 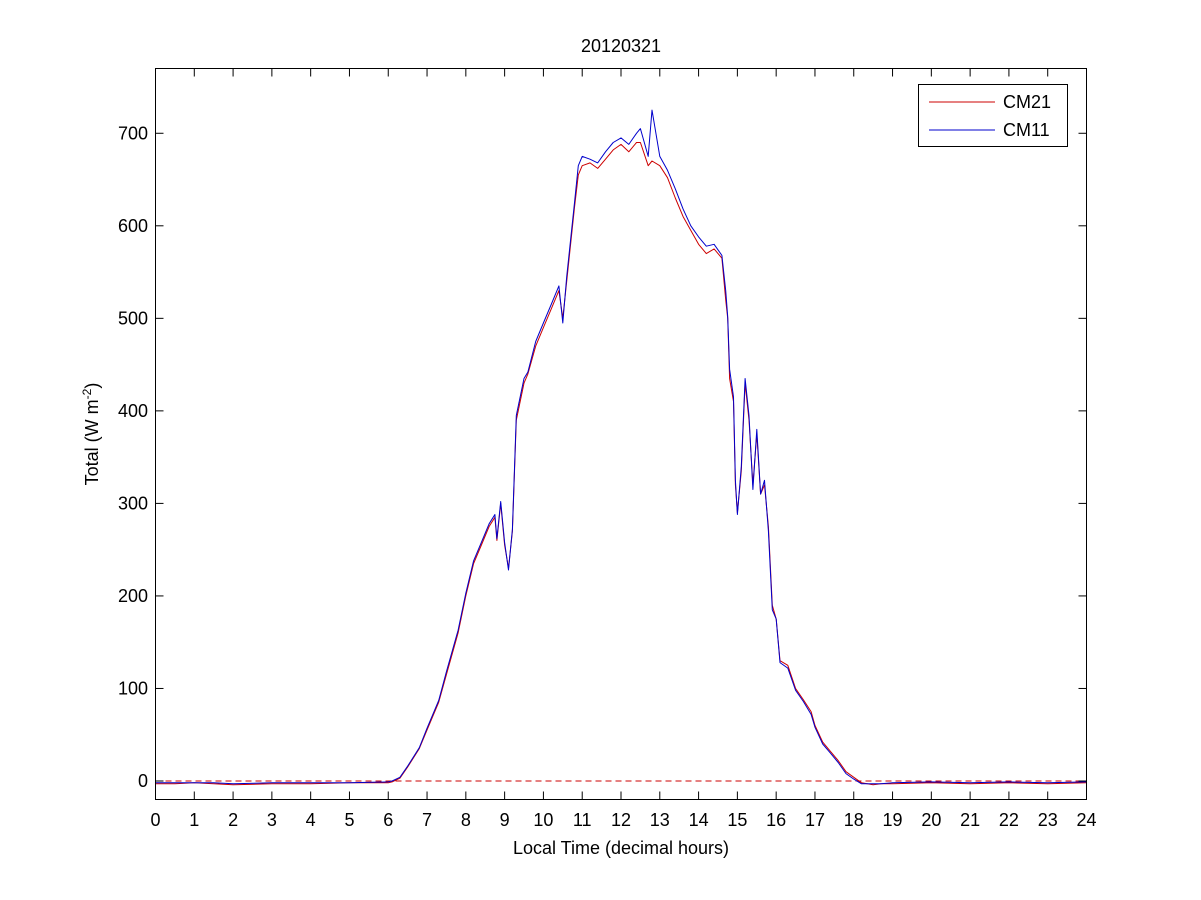 What do you see at coordinates (92, 442) in the screenshot?
I see `y-axis-label-main: Total (W m` at bounding box center [92, 442].